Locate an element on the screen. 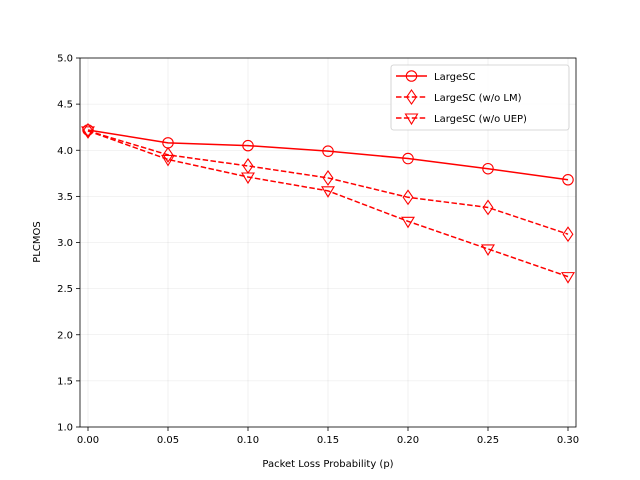  y-tick-label: 1.0 is located at coordinates (65, 428).